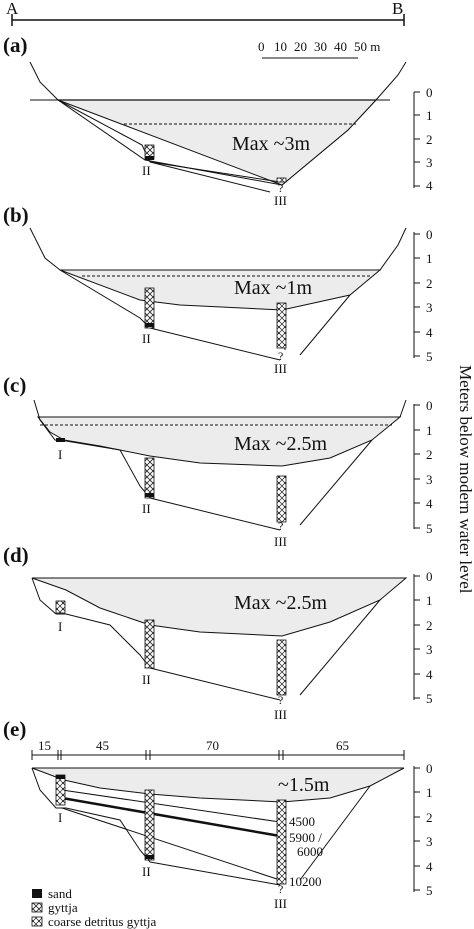  I want to click on panel-a-core-II: II, so click(146, 170).